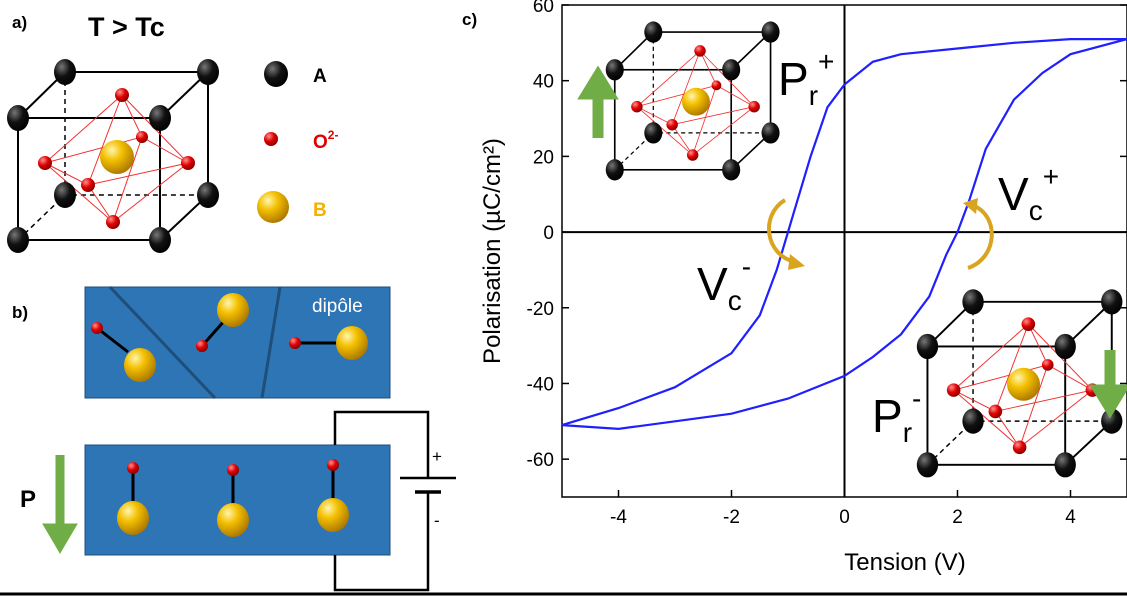 This screenshot has height=596, width=1127. I want to click on y-tick-label: -60, so click(540, 460).